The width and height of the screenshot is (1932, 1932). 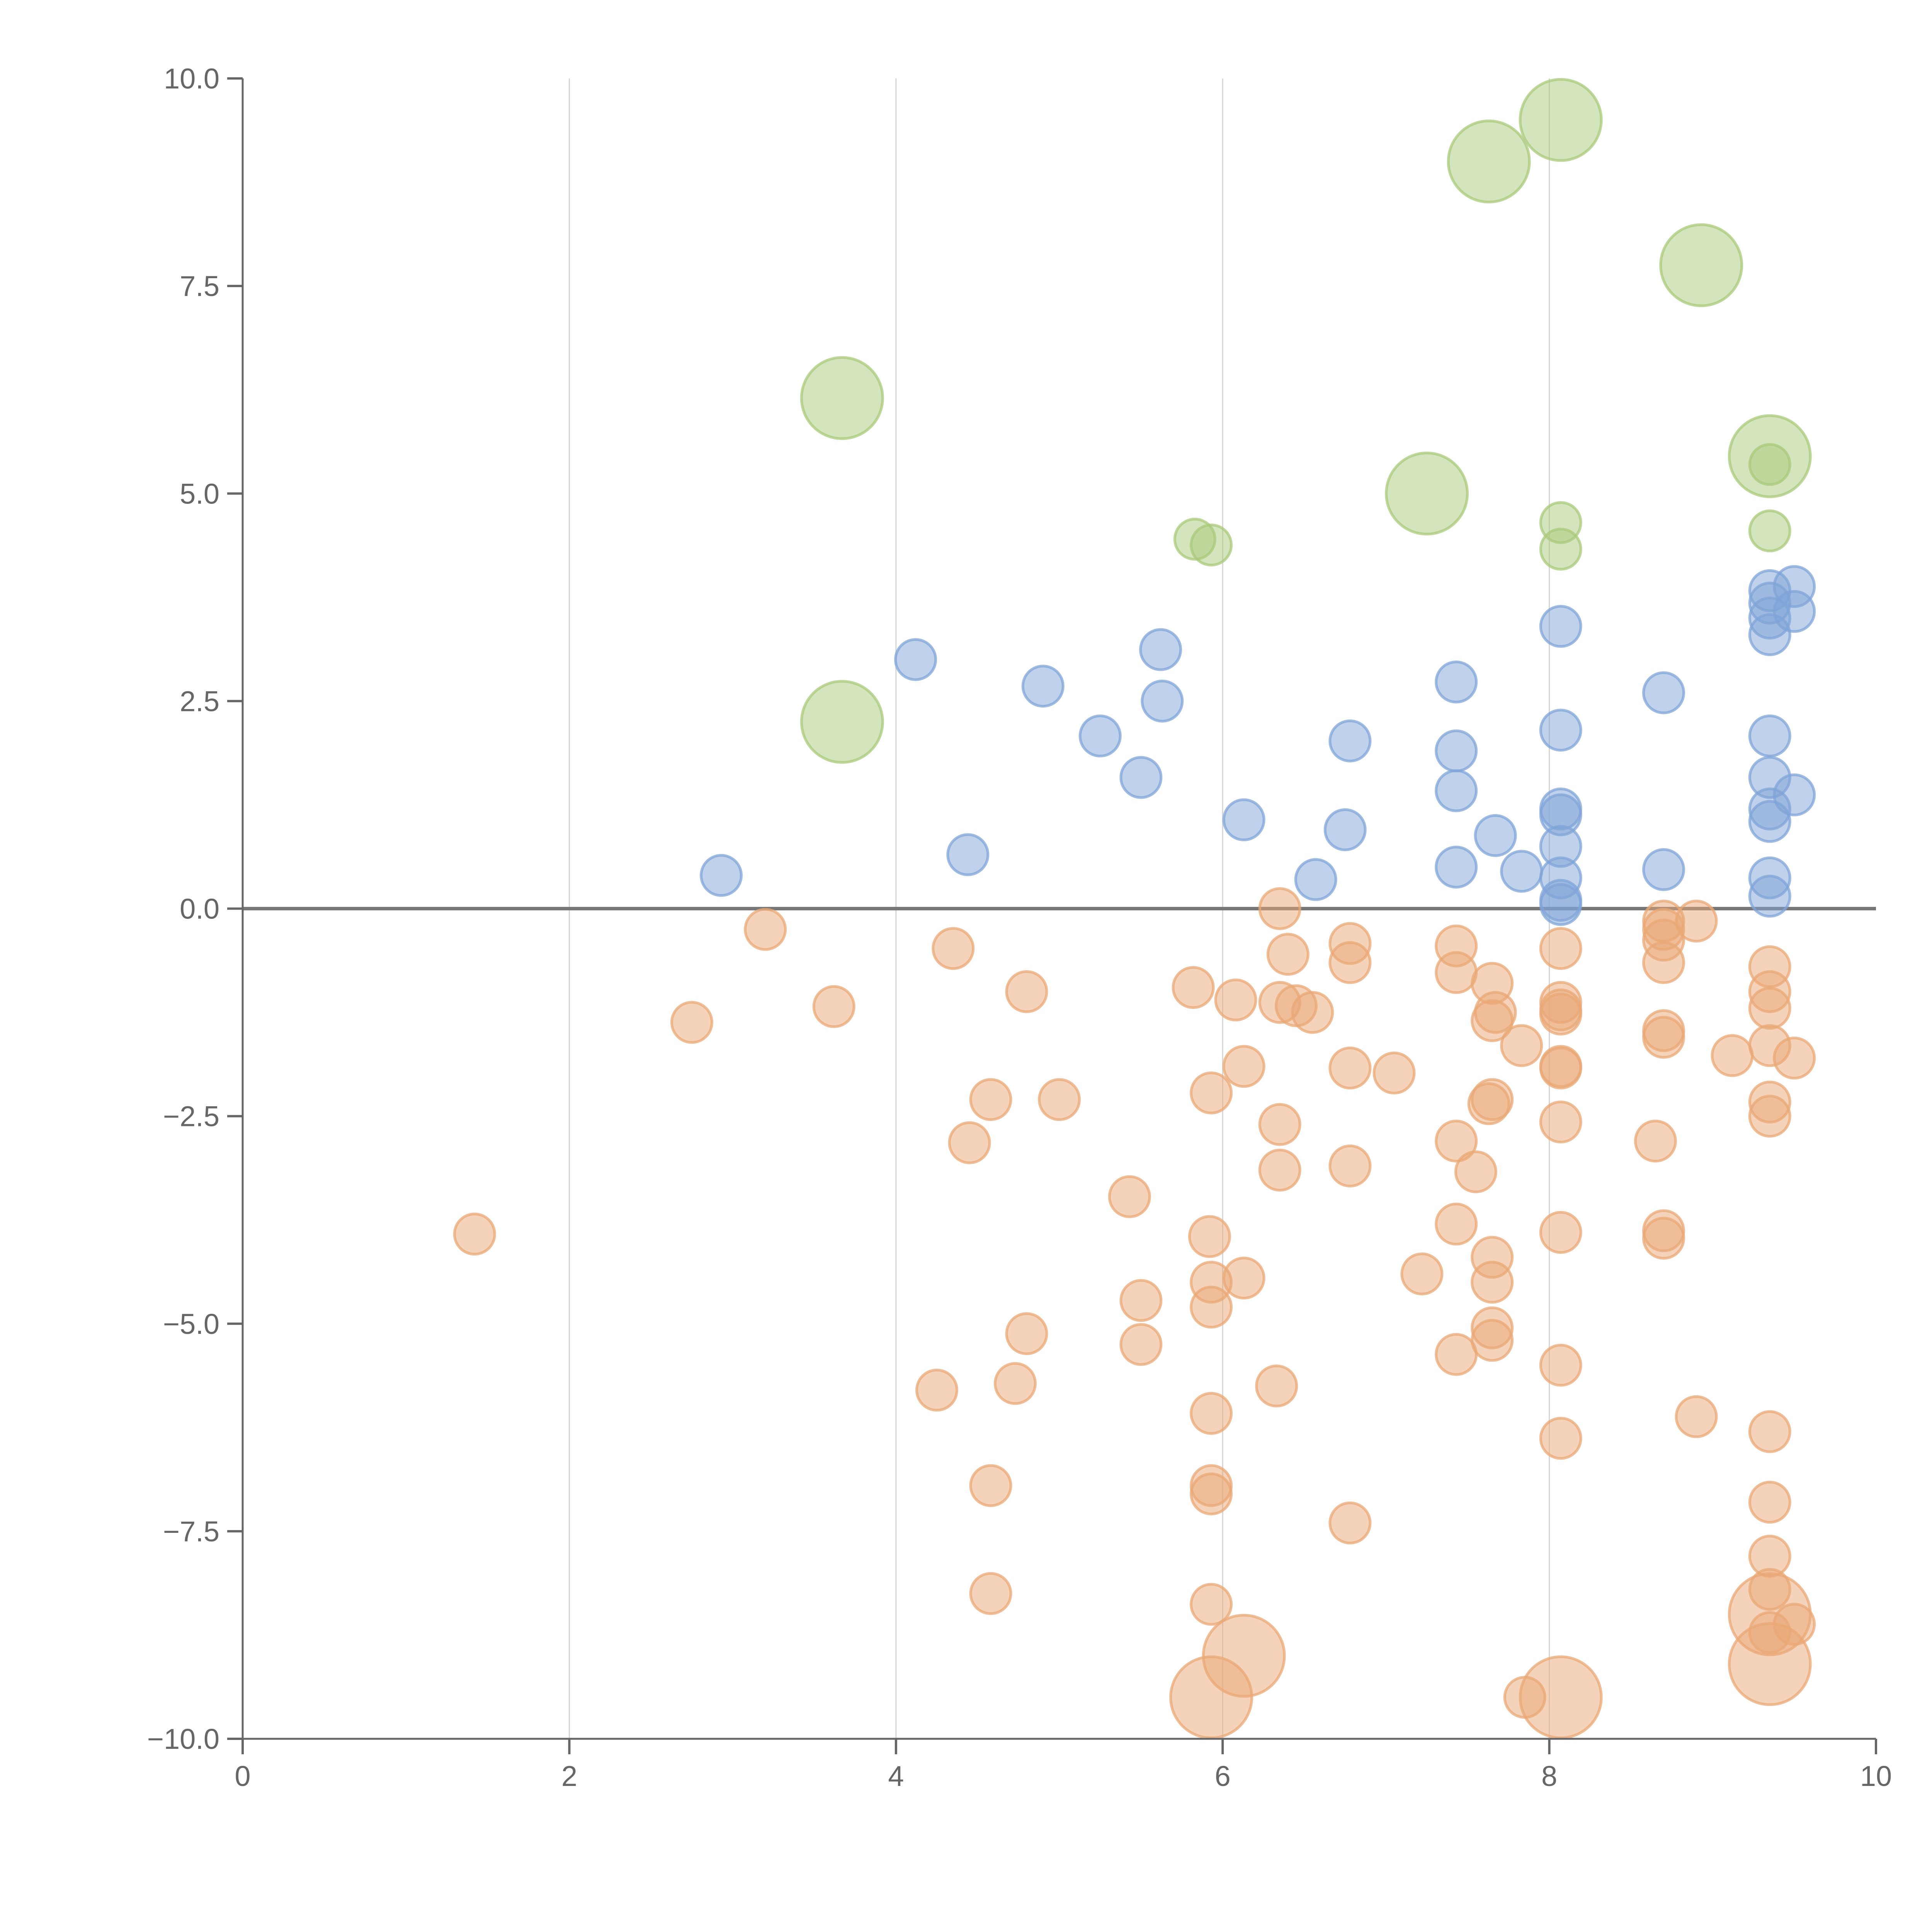 What do you see at coordinates (243, 1776) in the screenshot?
I see `x-tick-label-0: 0` at bounding box center [243, 1776].